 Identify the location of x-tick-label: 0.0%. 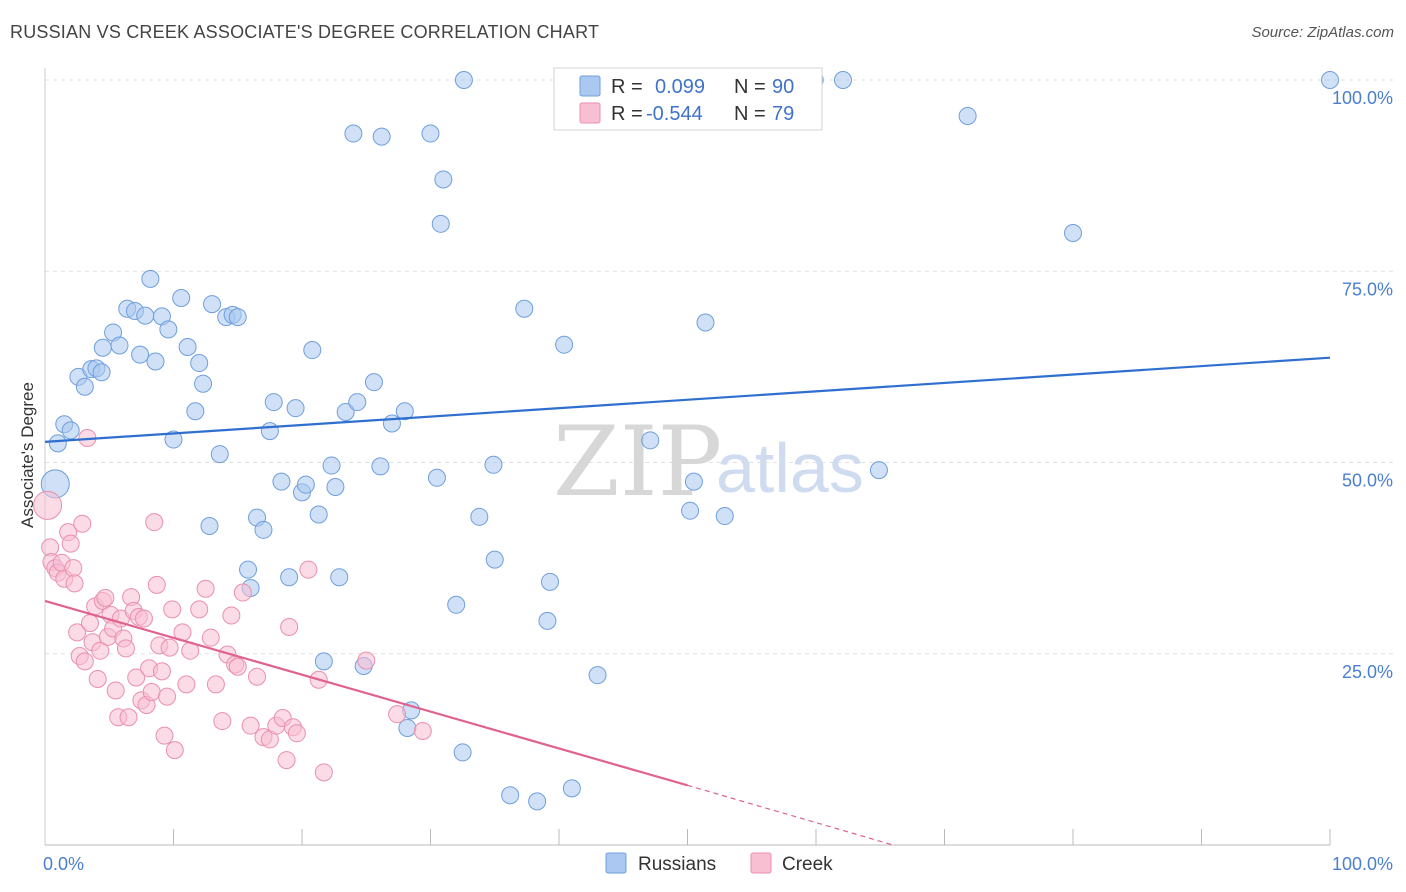
(63, 864).